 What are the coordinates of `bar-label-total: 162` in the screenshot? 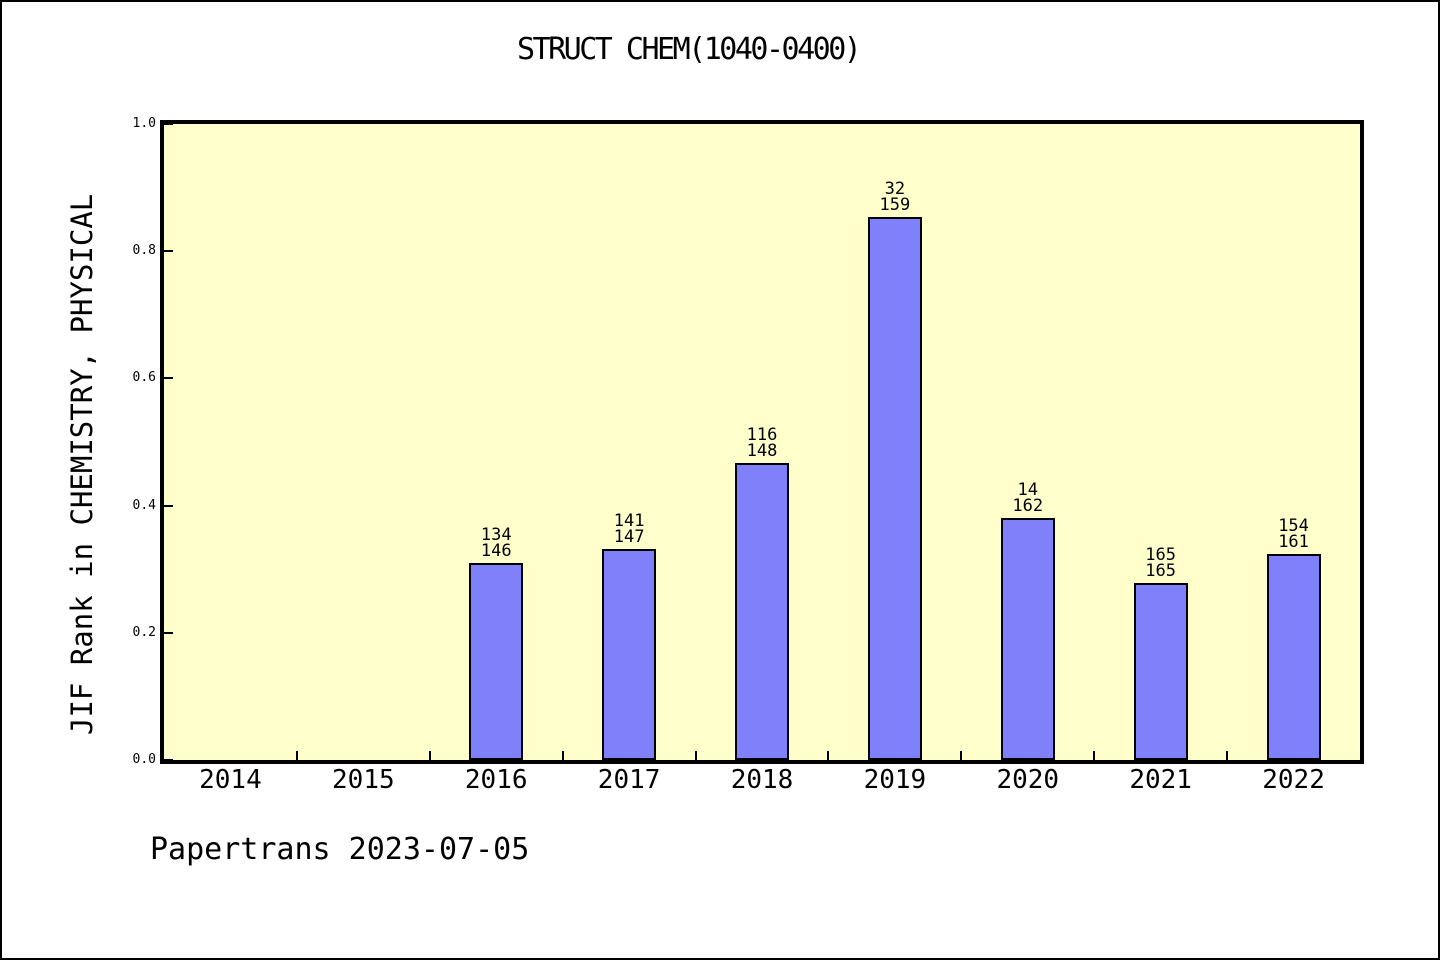 It's located at (1028, 506).